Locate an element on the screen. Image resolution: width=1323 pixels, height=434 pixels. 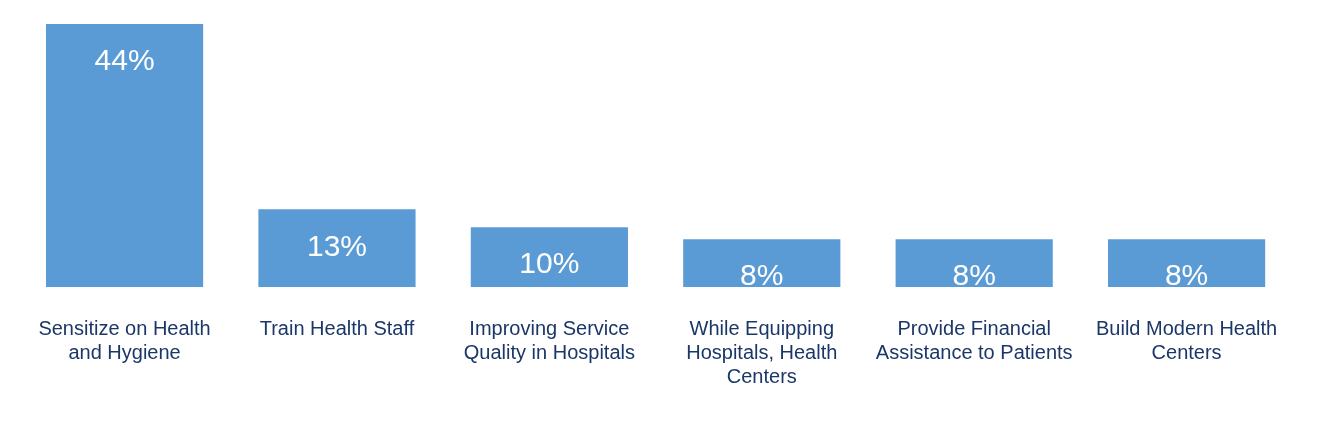
data-label: 10% is located at coordinates (549, 263).